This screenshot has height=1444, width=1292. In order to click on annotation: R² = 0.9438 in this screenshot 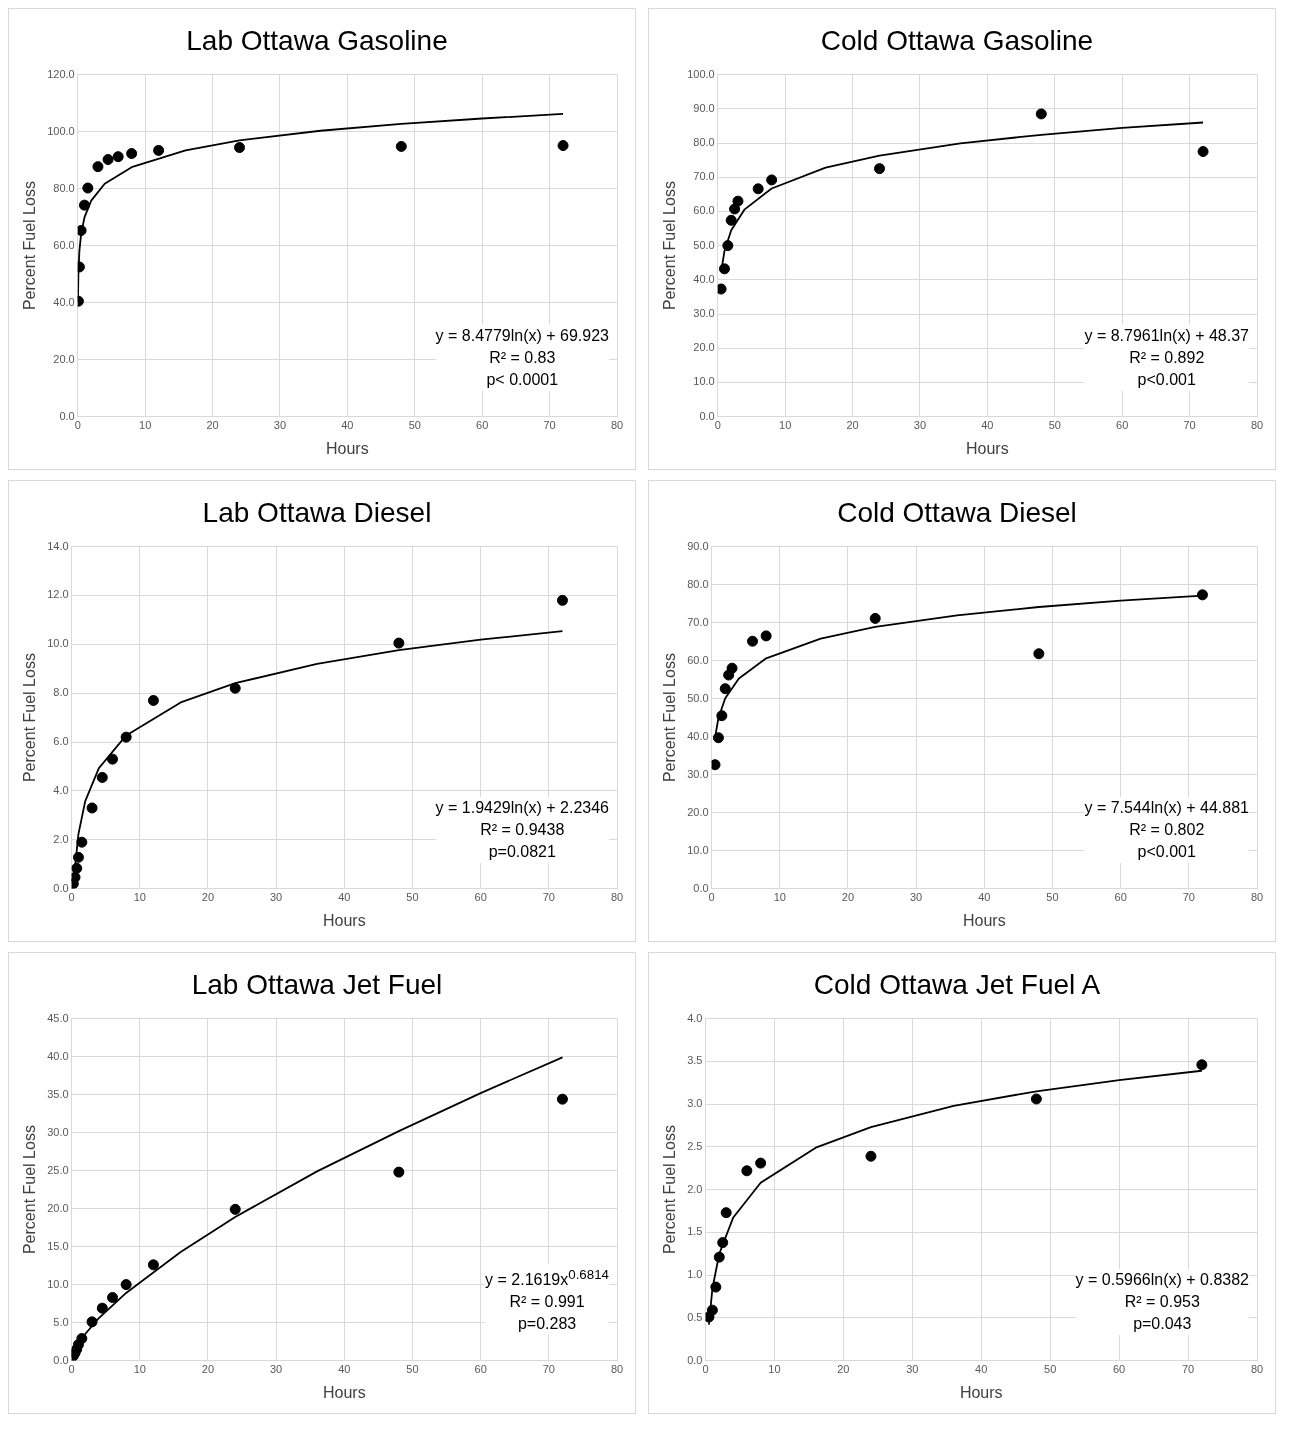, I will do `click(522, 830)`.